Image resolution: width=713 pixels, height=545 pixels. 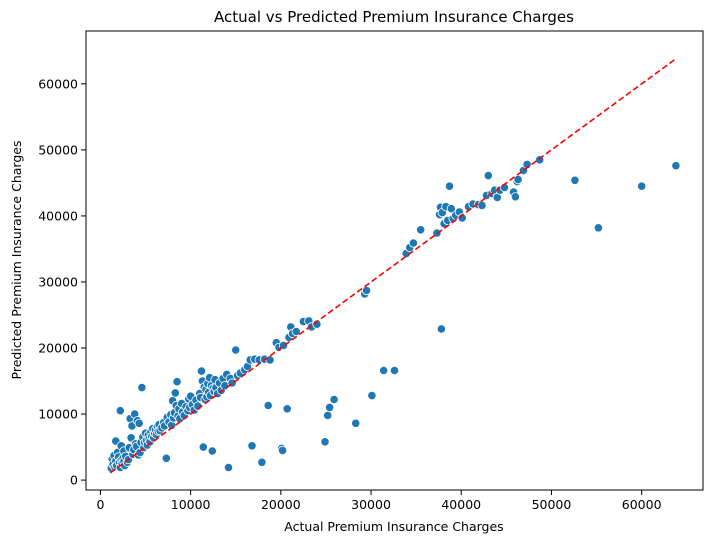 What do you see at coordinates (58, 414) in the screenshot?
I see `y-tick-label: 10000` at bounding box center [58, 414].